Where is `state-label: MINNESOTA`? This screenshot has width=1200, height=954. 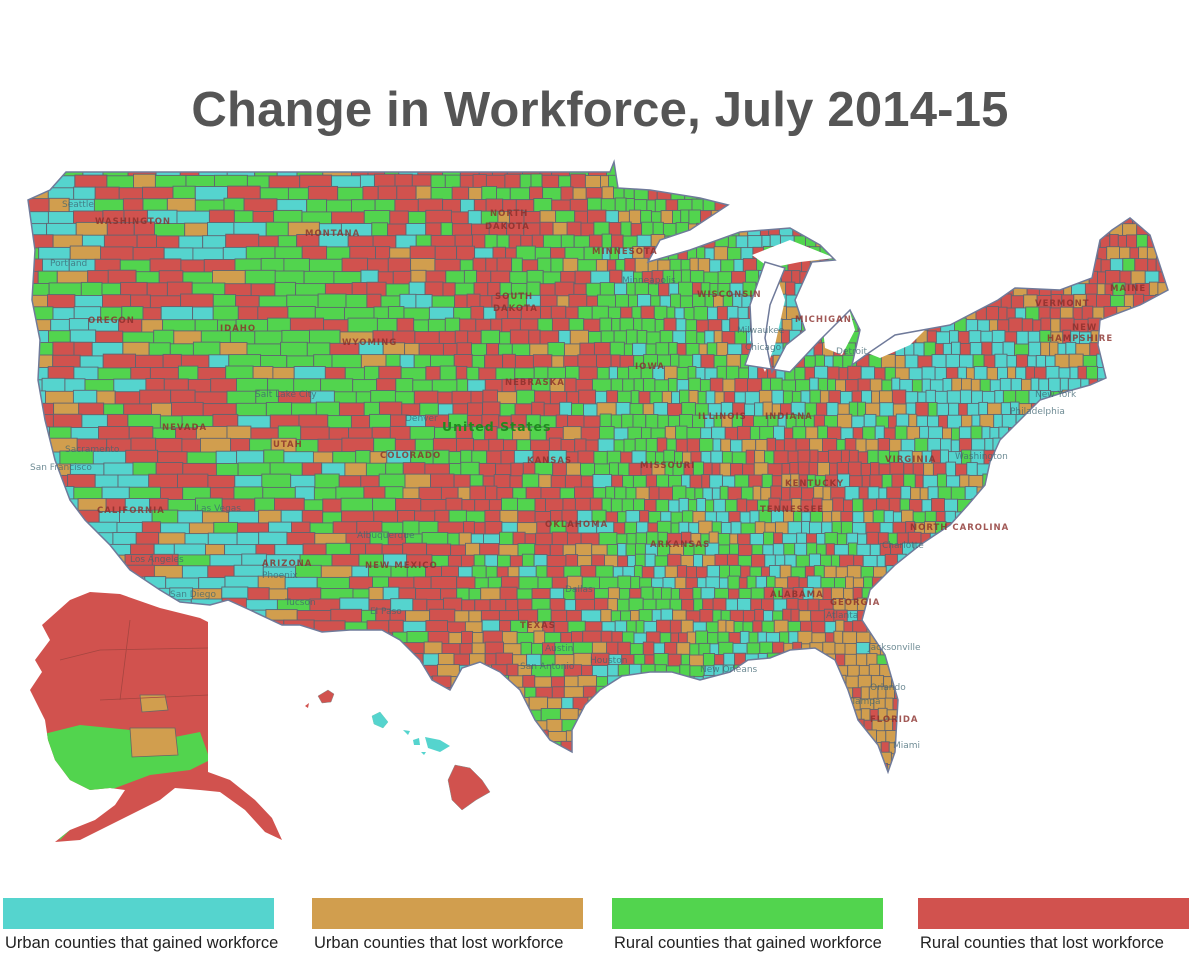 state-label: MINNESOTA is located at coordinates (625, 252).